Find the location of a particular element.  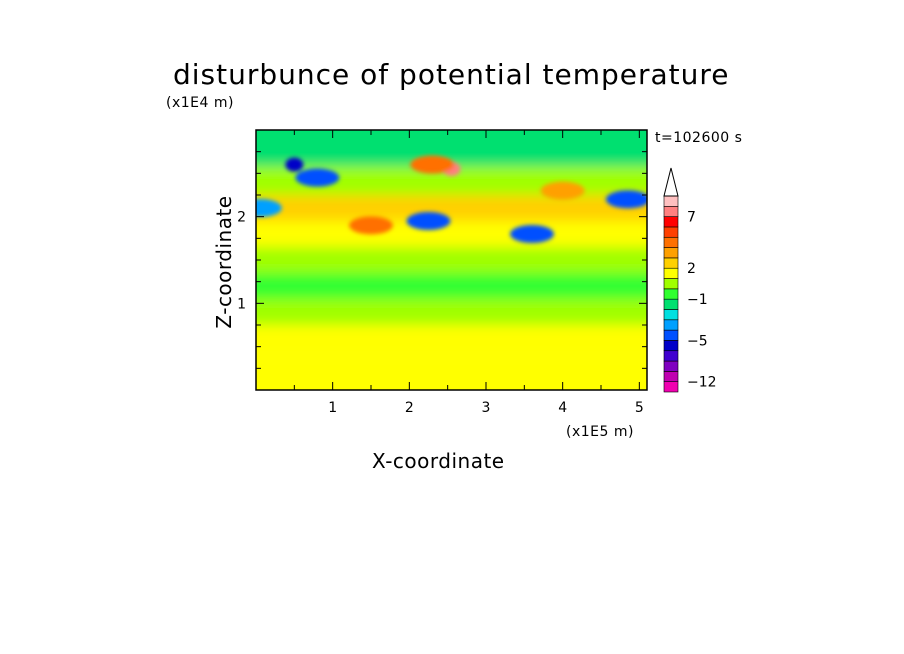

time-label: t=102600 s is located at coordinates (699, 138).